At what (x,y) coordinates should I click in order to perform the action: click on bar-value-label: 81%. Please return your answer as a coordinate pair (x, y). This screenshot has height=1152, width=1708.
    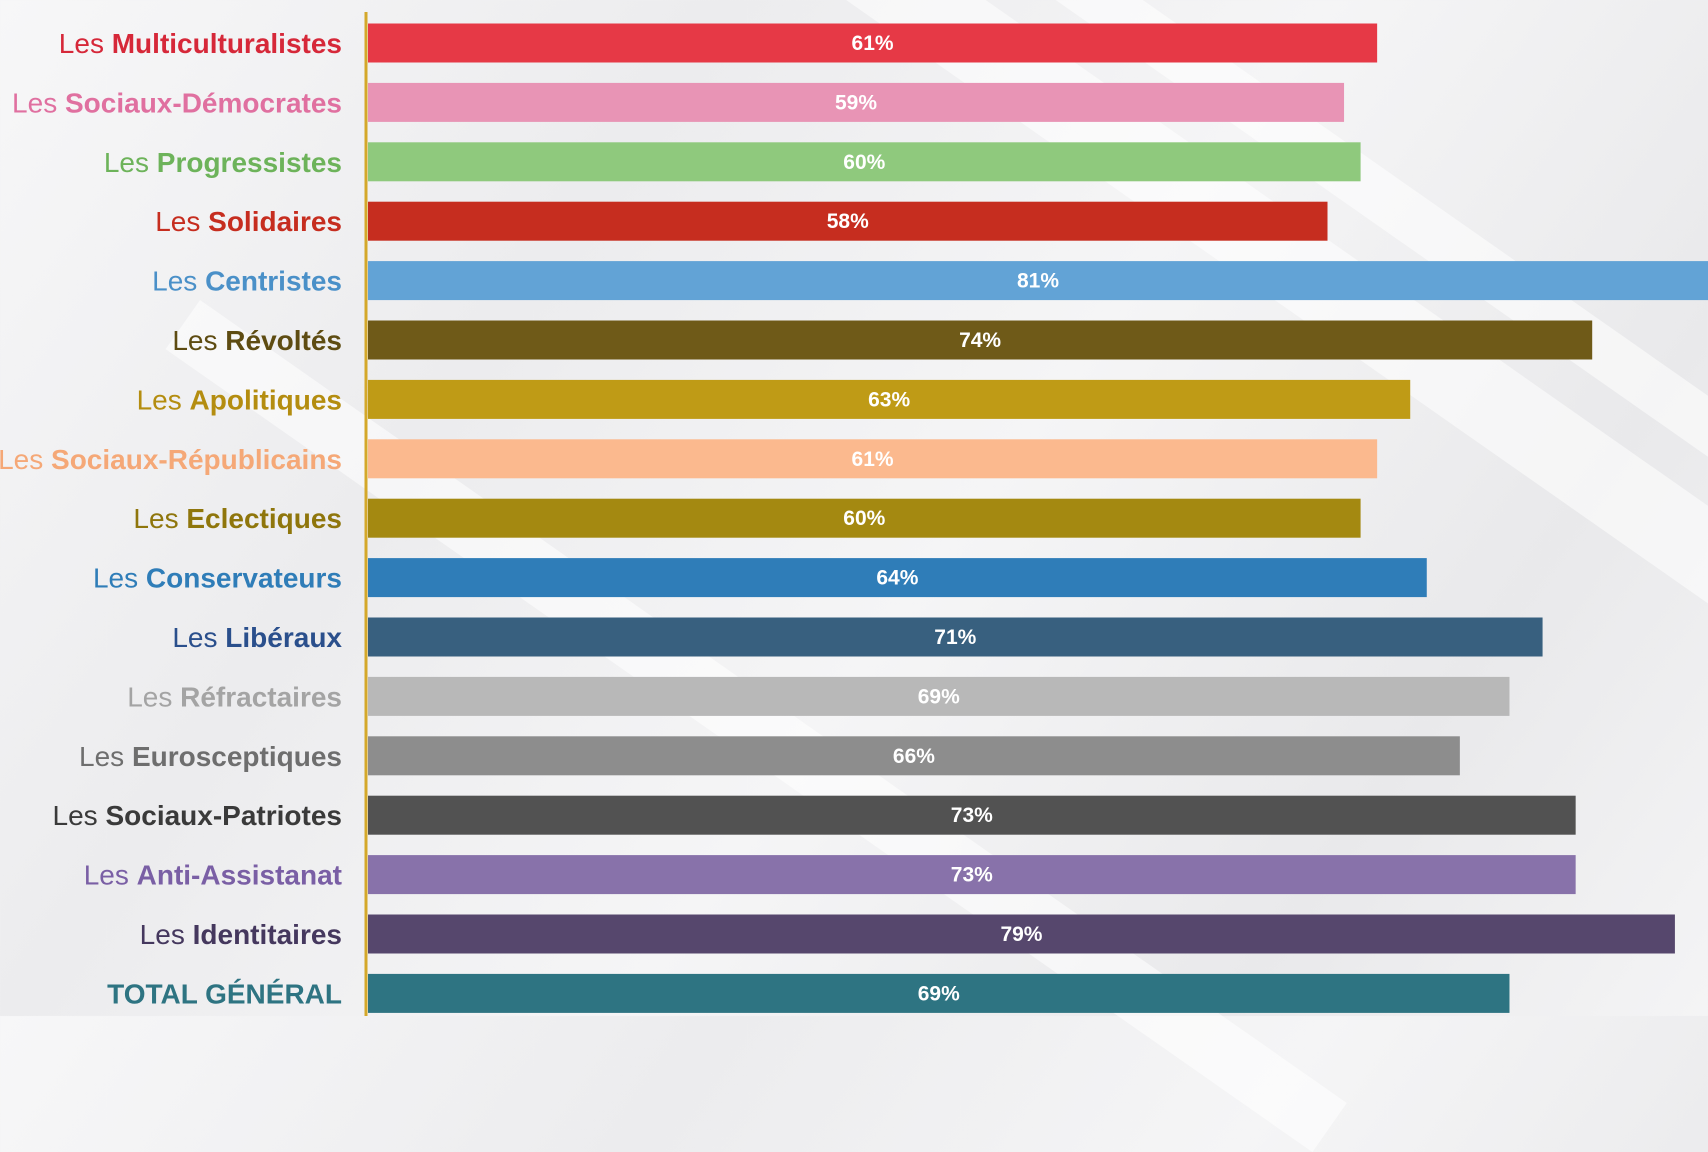
    Looking at the image, I should click on (1038, 281).